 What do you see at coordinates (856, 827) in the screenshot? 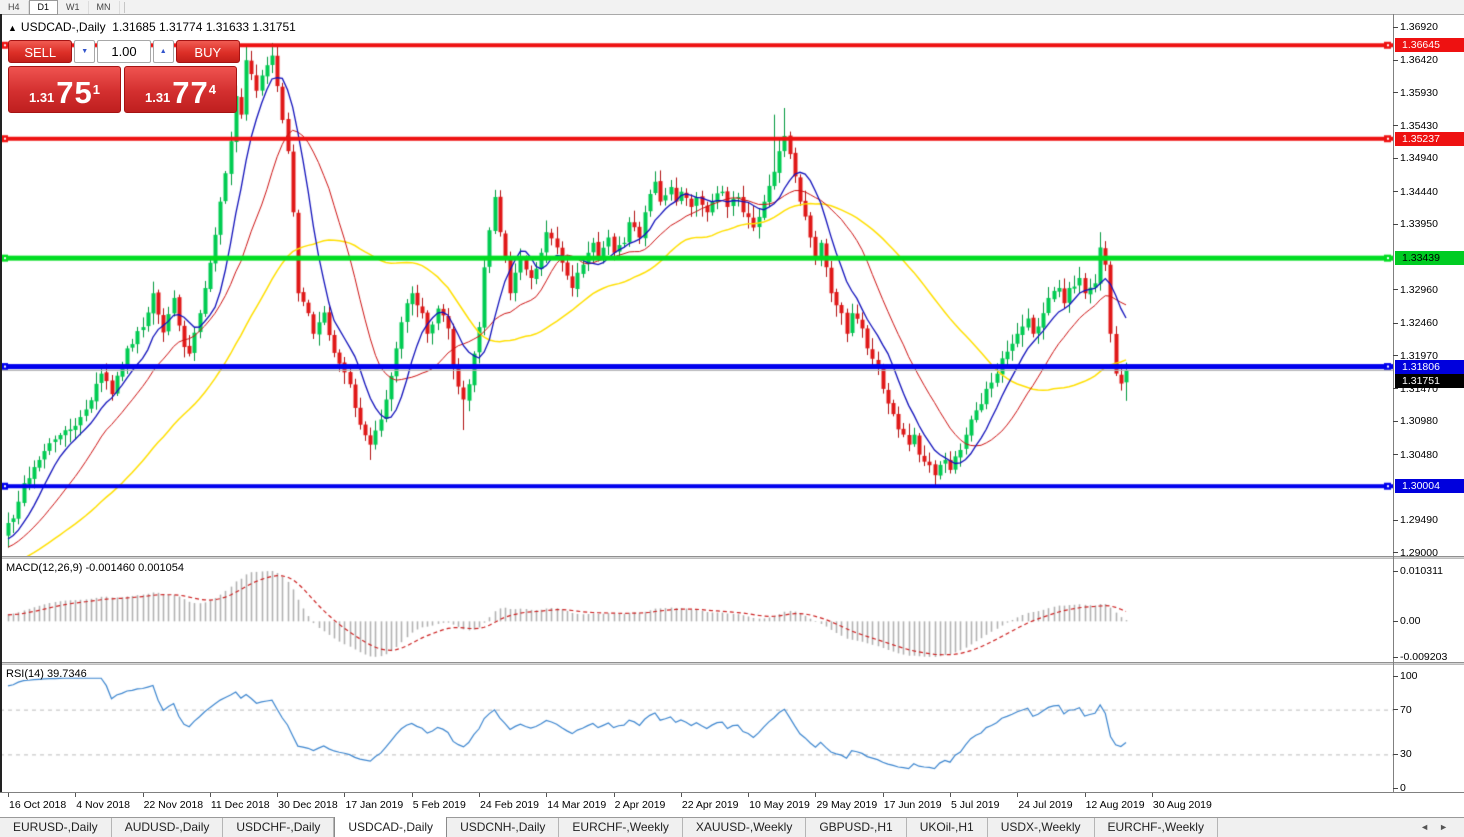
I see `tab-gbpusd-h1: GBPUSD-,H1` at bounding box center [856, 827].